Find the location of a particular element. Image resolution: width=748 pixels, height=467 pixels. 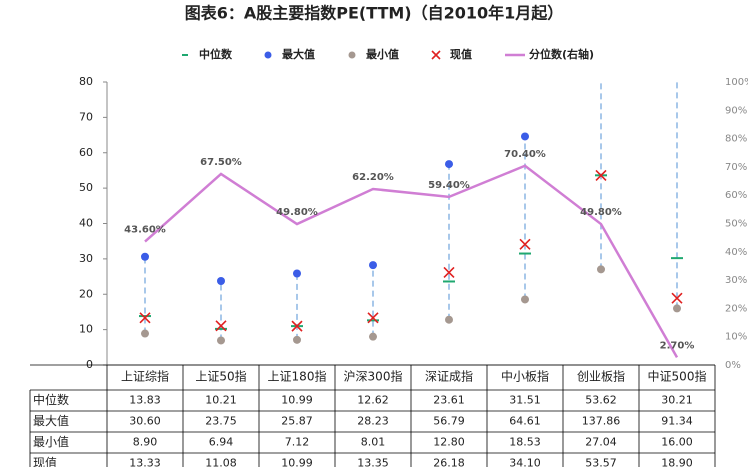

table-row-label: 现值 is located at coordinates (45, 461).